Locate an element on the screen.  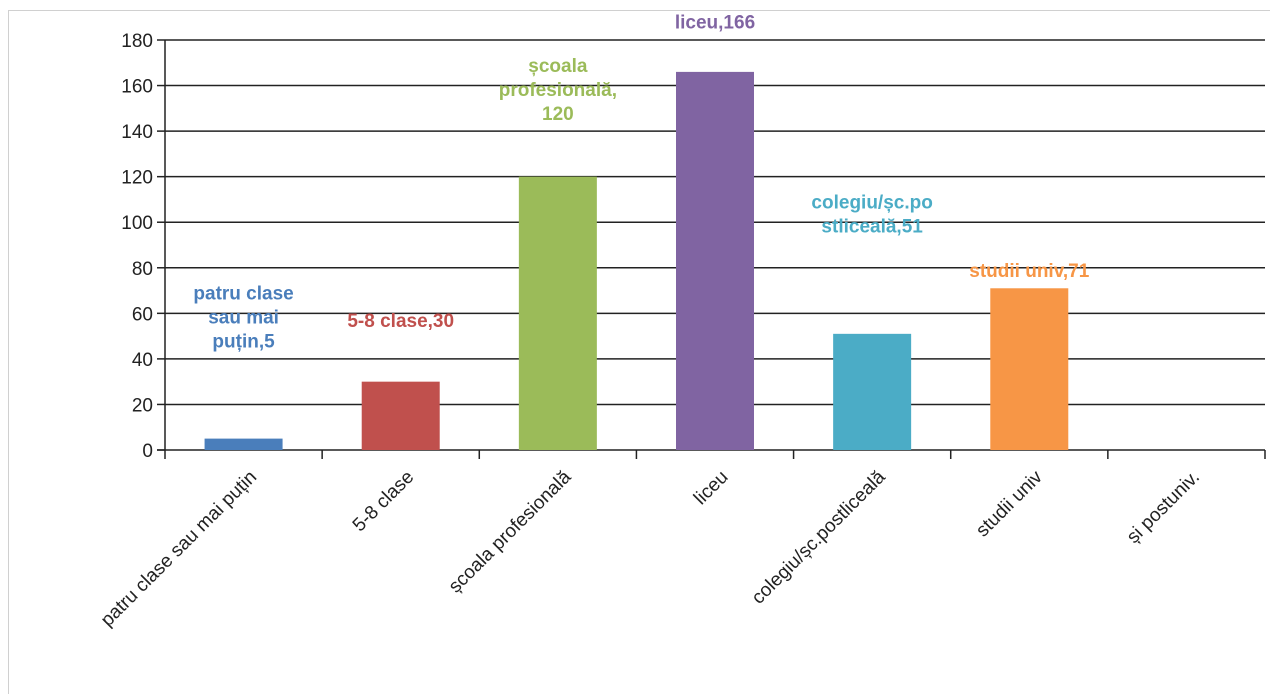
data-label: școala profesională, 120 is located at coordinates (558, 90).